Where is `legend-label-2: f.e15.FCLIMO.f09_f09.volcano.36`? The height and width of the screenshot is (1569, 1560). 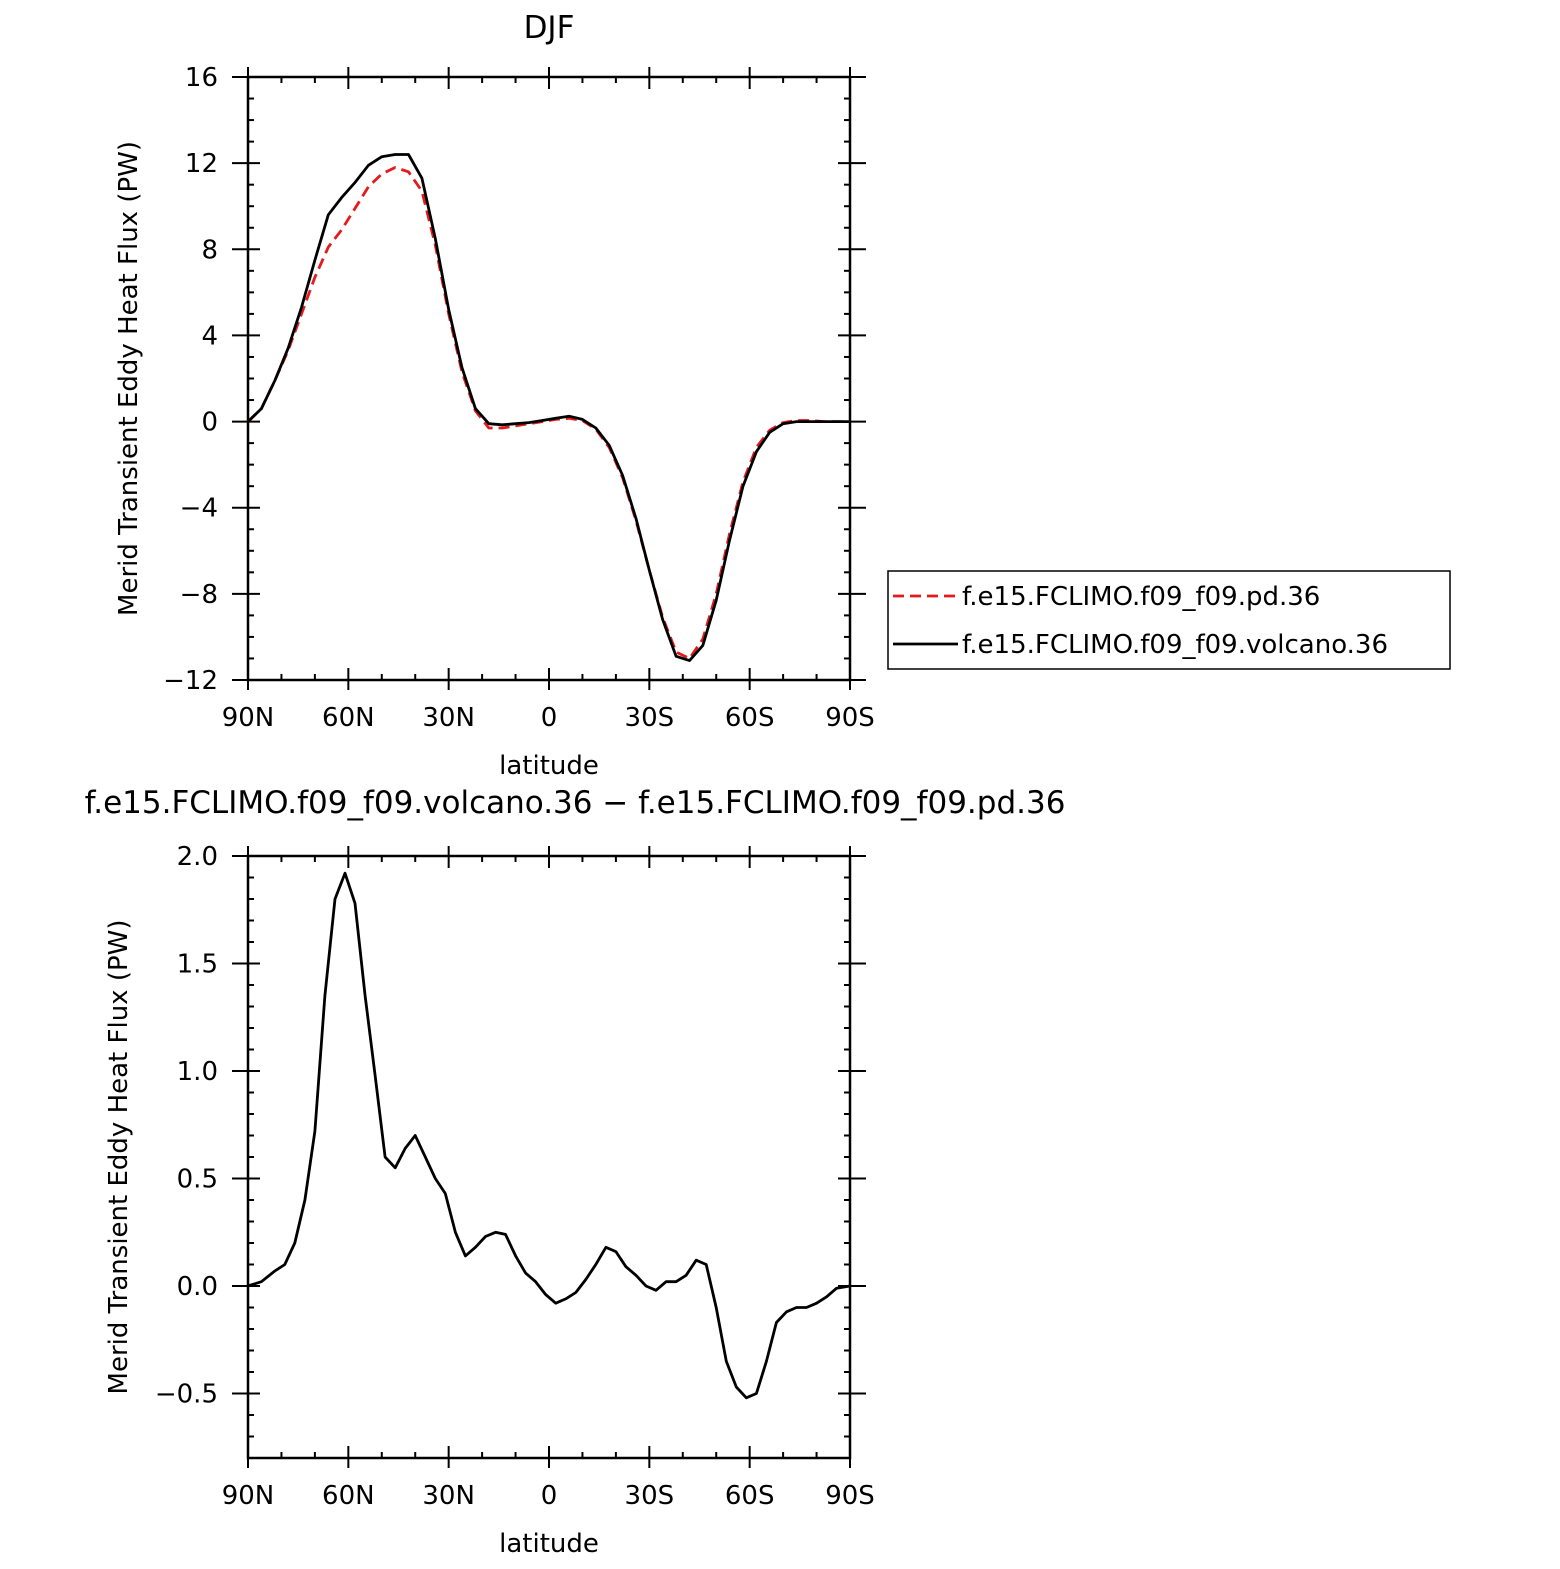 legend-label-2: f.e15.FCLIMO.f09_f09.volcano.36 is located at coordinates (1175, 645).